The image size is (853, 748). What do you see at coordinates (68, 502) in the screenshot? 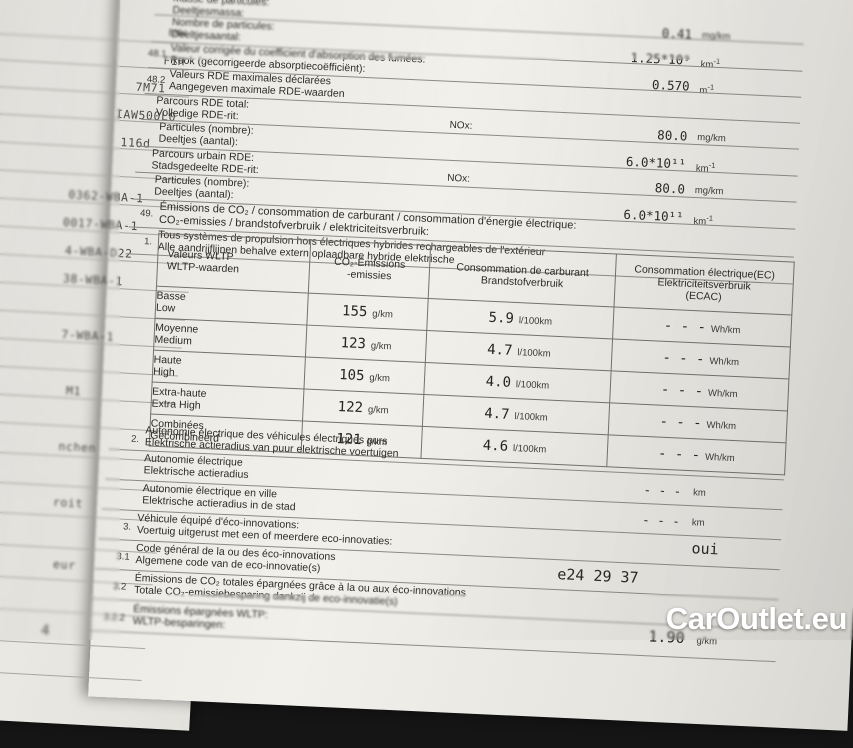
I see `id-value-side: roit` at bounding box center [68, 502].